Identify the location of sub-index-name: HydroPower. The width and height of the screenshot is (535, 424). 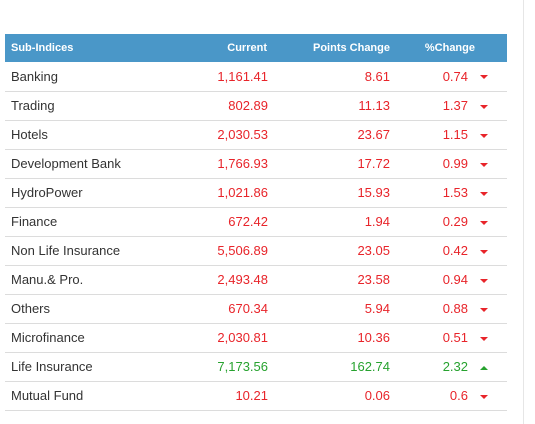
(47, 192).